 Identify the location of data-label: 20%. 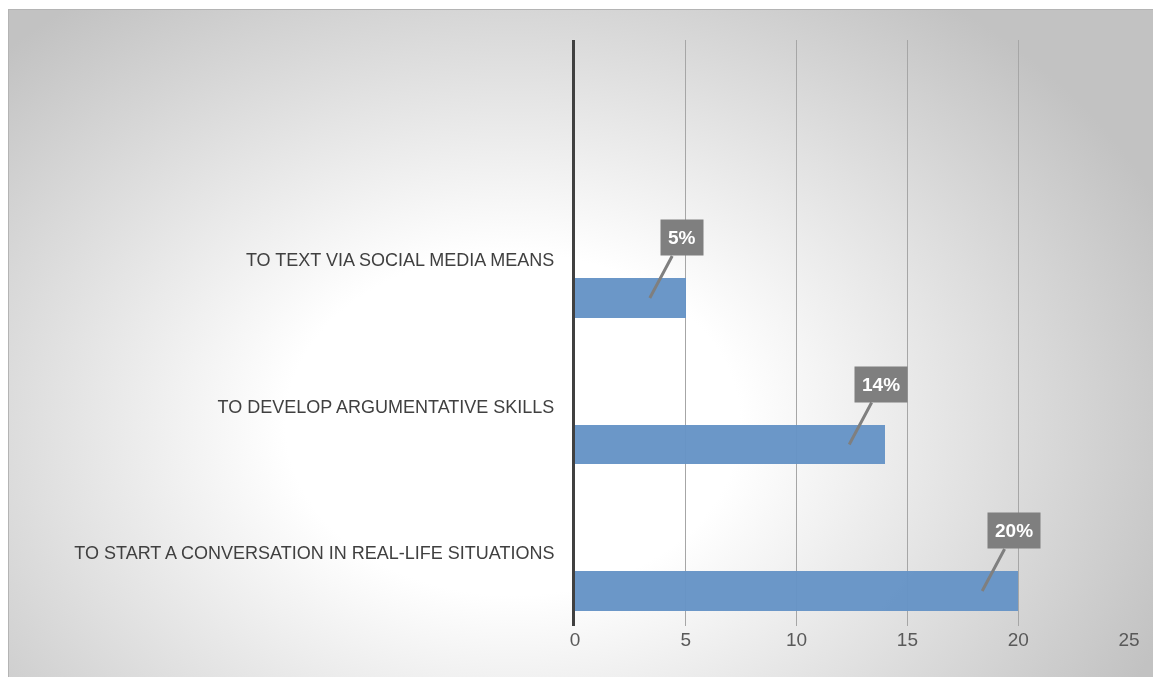
(1014, 530).